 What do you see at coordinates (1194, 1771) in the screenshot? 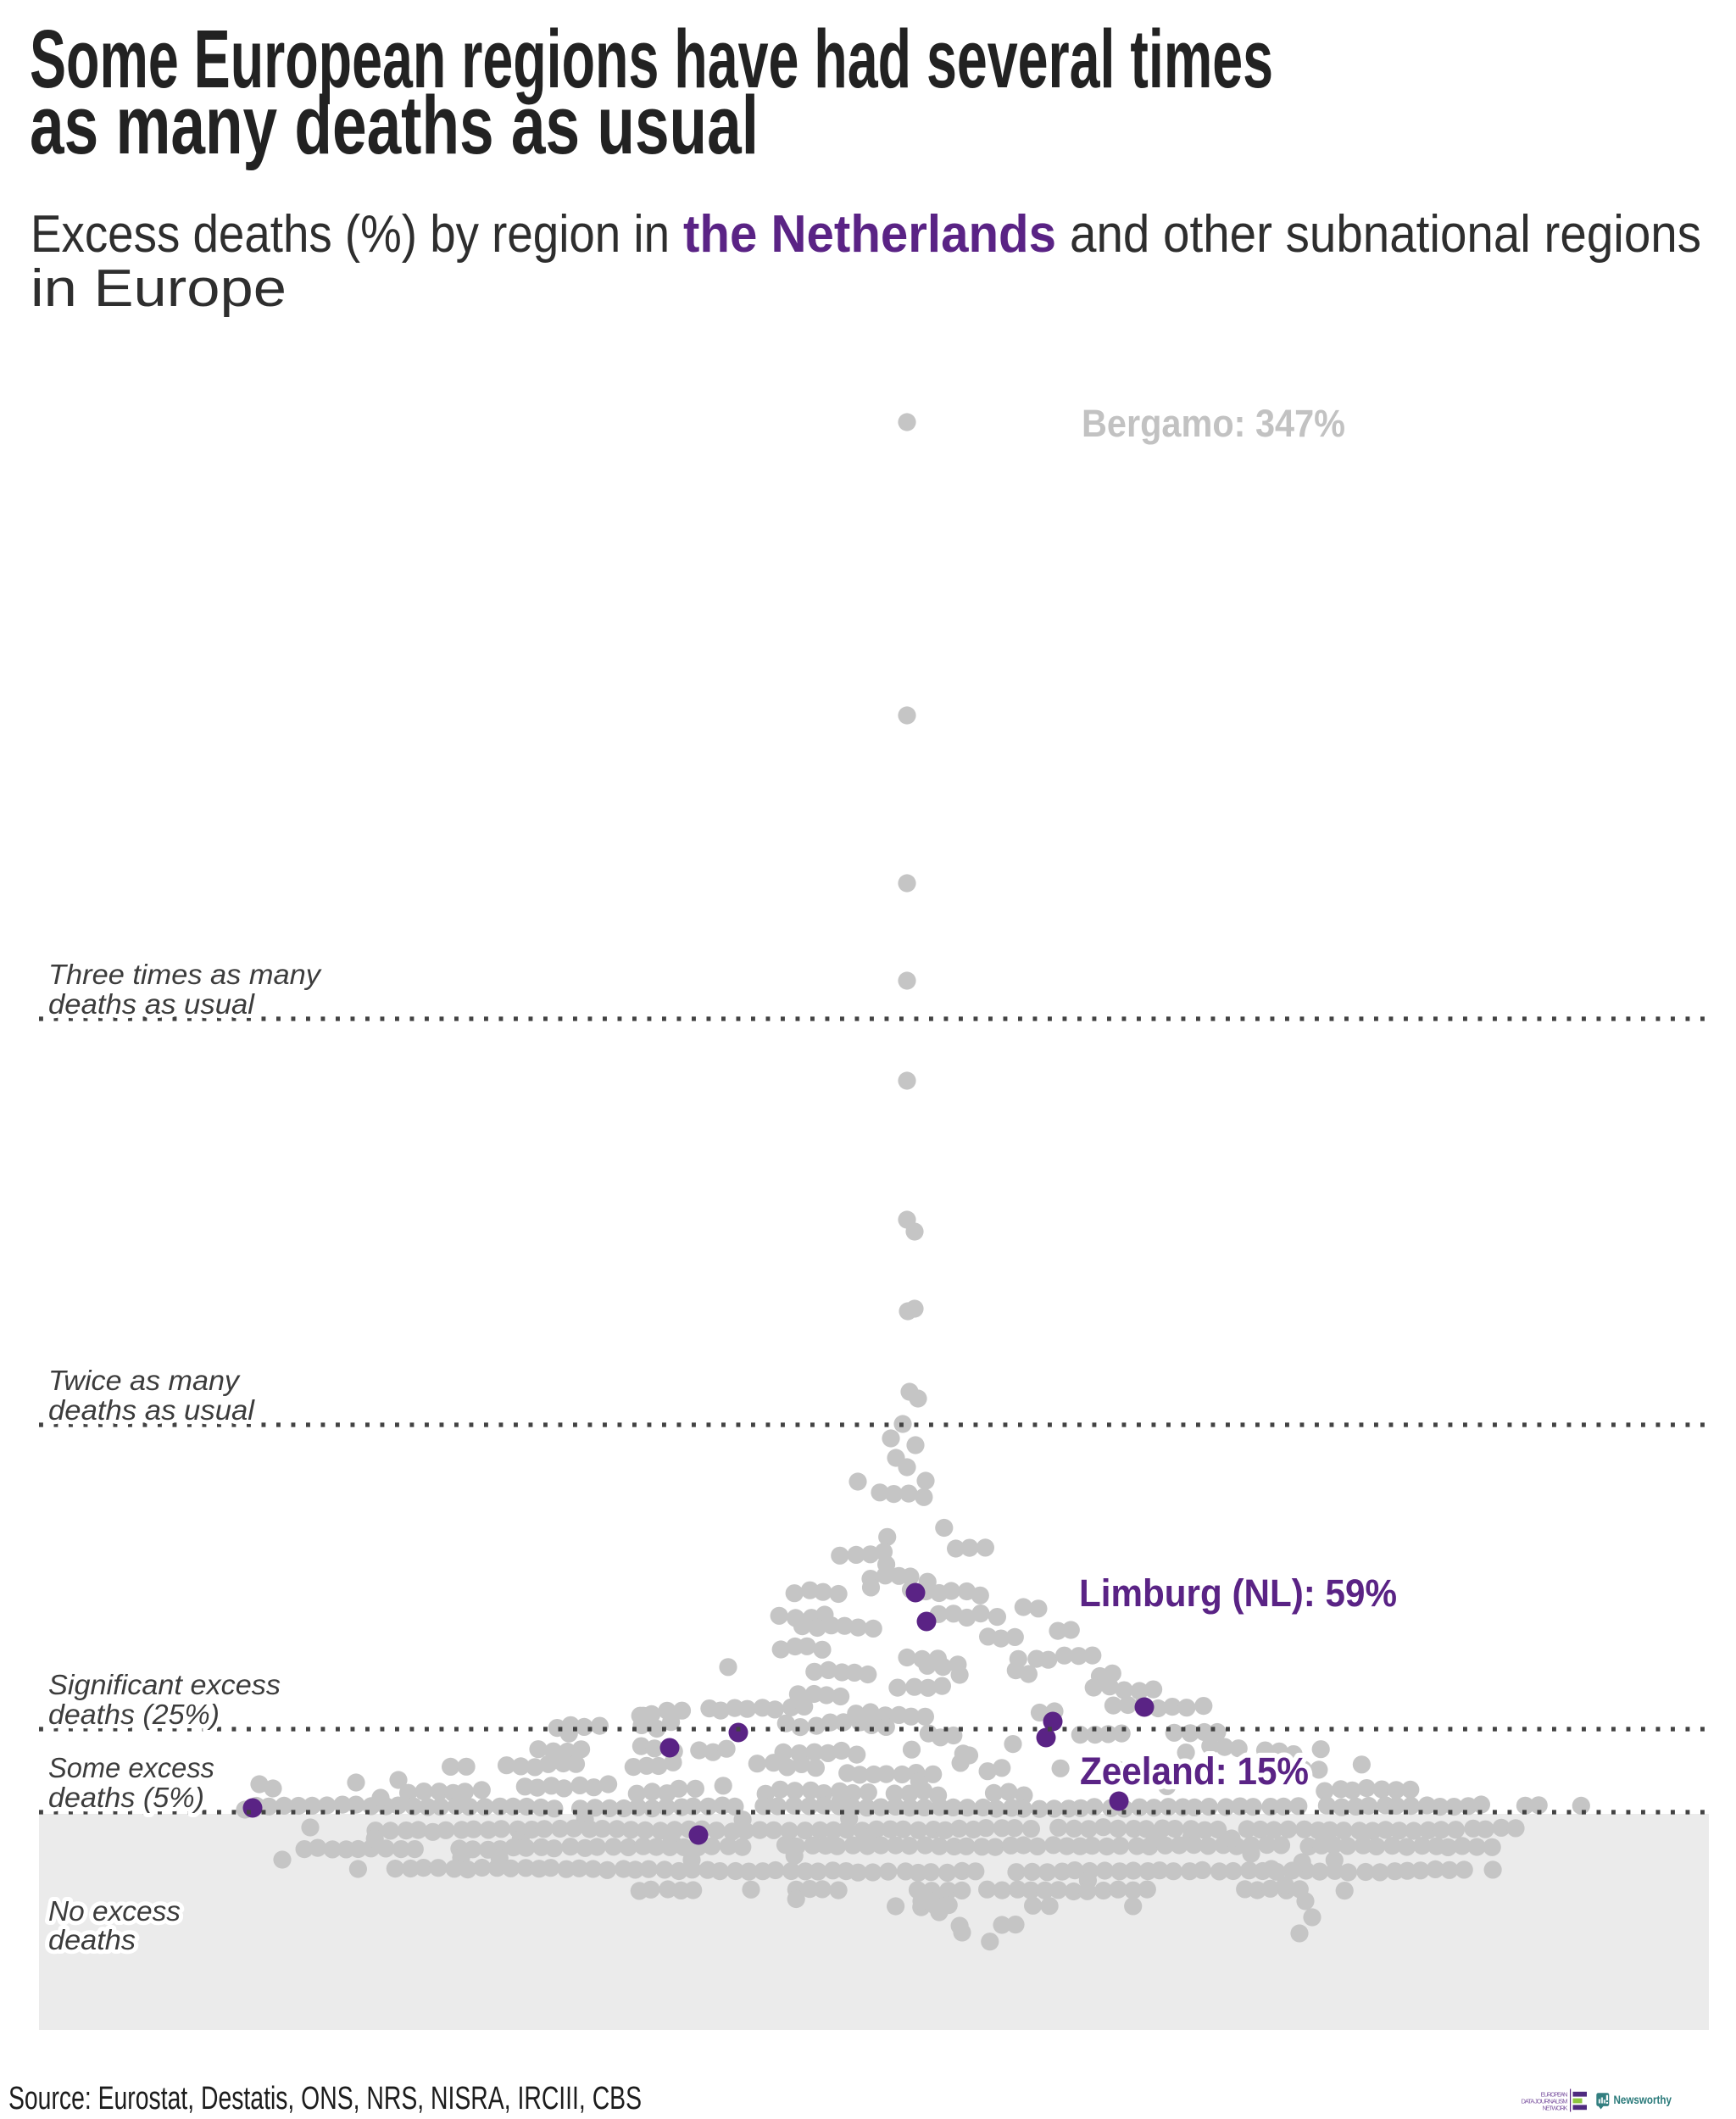
I see `svg-text: Zeeland: 15%` at bounding box center [1194, 1771].